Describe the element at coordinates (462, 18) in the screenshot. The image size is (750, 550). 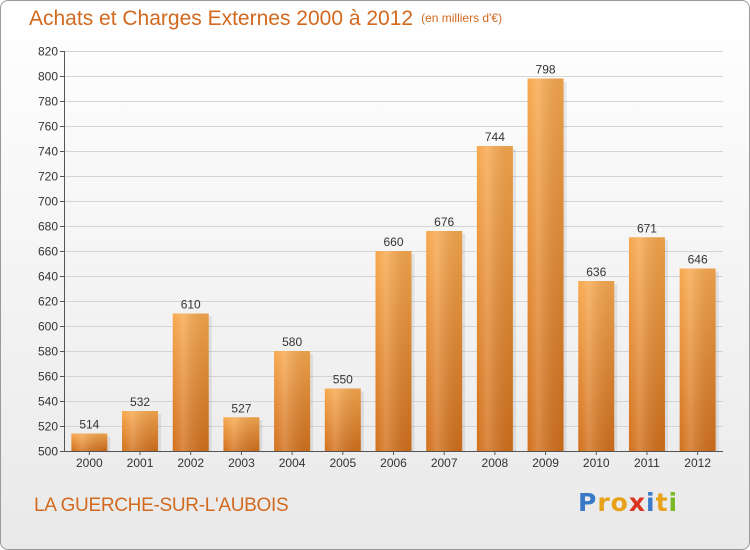
I see `title-unit: (en milliers d'€)` at that location.